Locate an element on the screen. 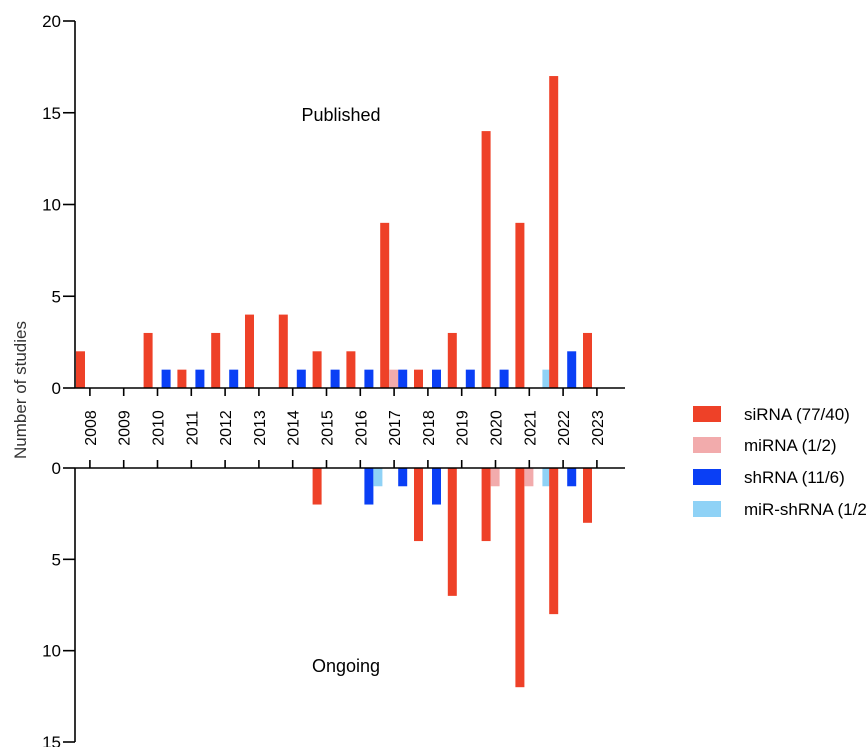 This screenshot has height=747, width=867. x-tick-label-2019: 2019 is located at coordinates (463, 428).